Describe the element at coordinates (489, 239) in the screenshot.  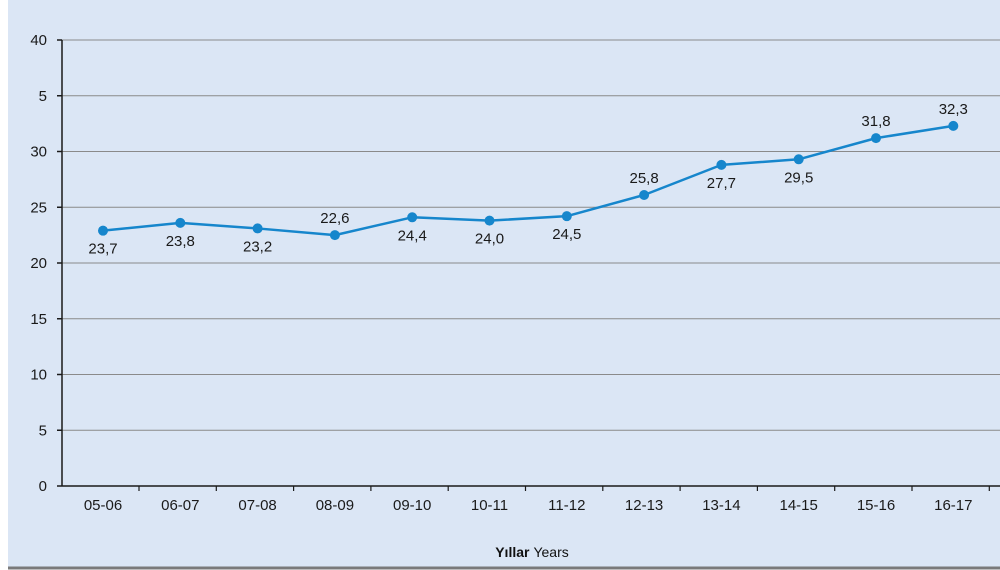
I see `data-label: 24,0` at that location.